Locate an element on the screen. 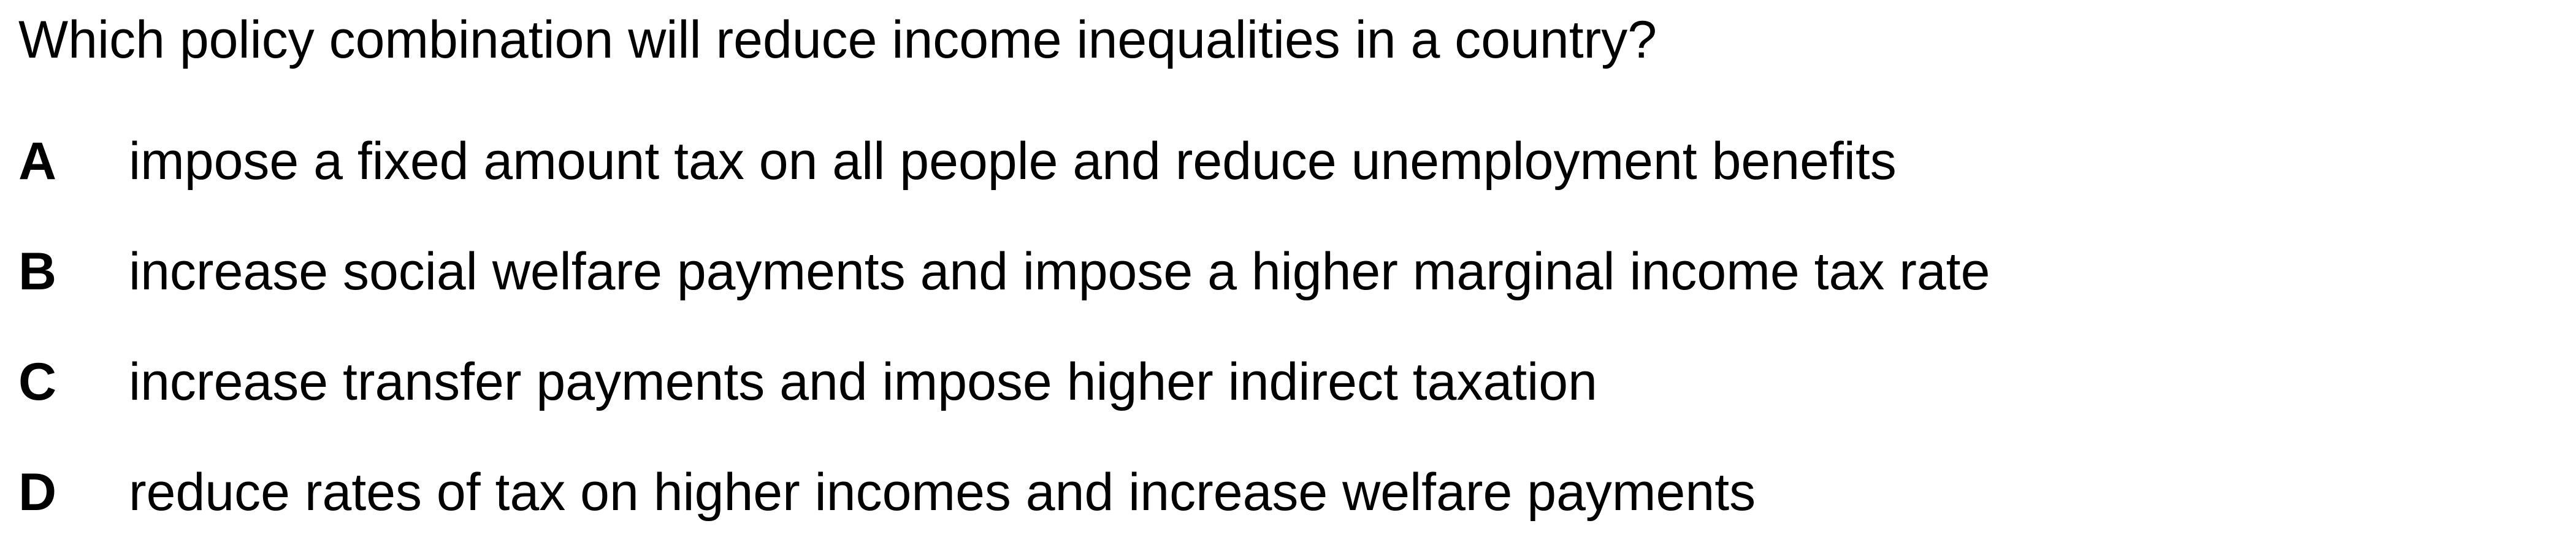  option-letter: C is located at coordinates (37, 382).